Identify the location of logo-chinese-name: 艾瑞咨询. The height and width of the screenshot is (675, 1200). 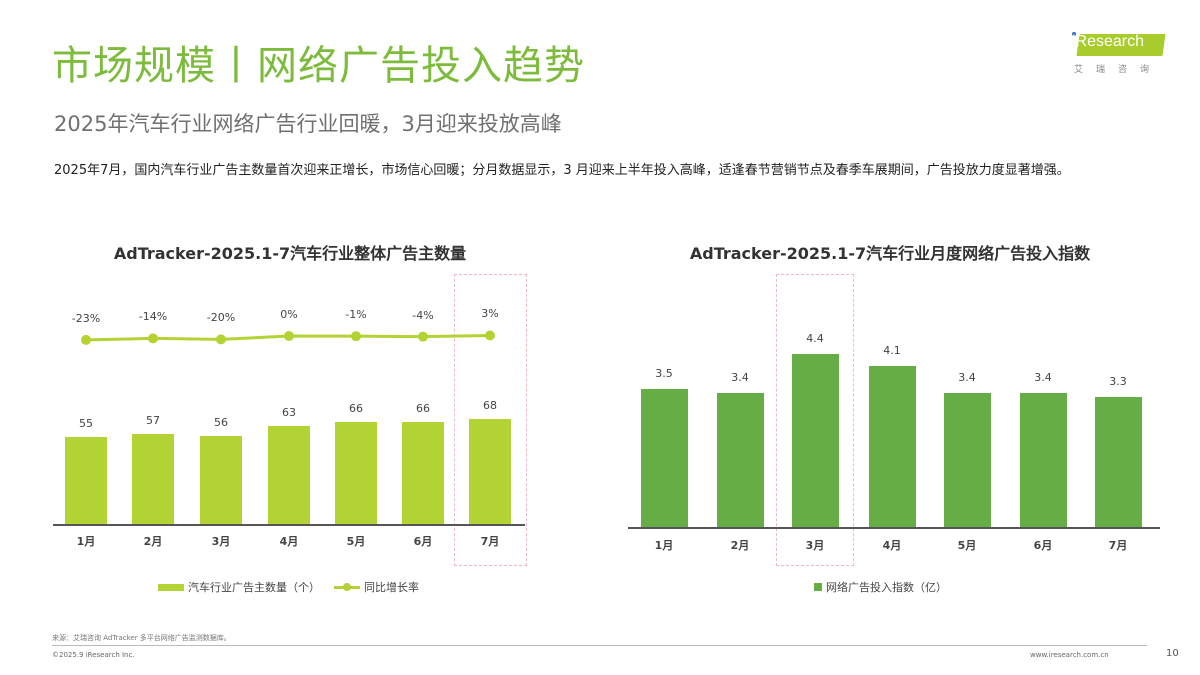
(1118, 70).